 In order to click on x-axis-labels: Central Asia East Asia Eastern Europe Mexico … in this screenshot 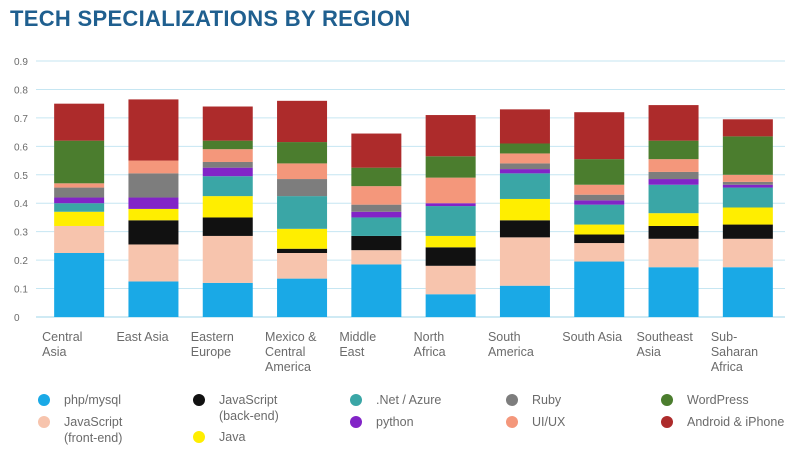, I will do `click(400, 352)`.